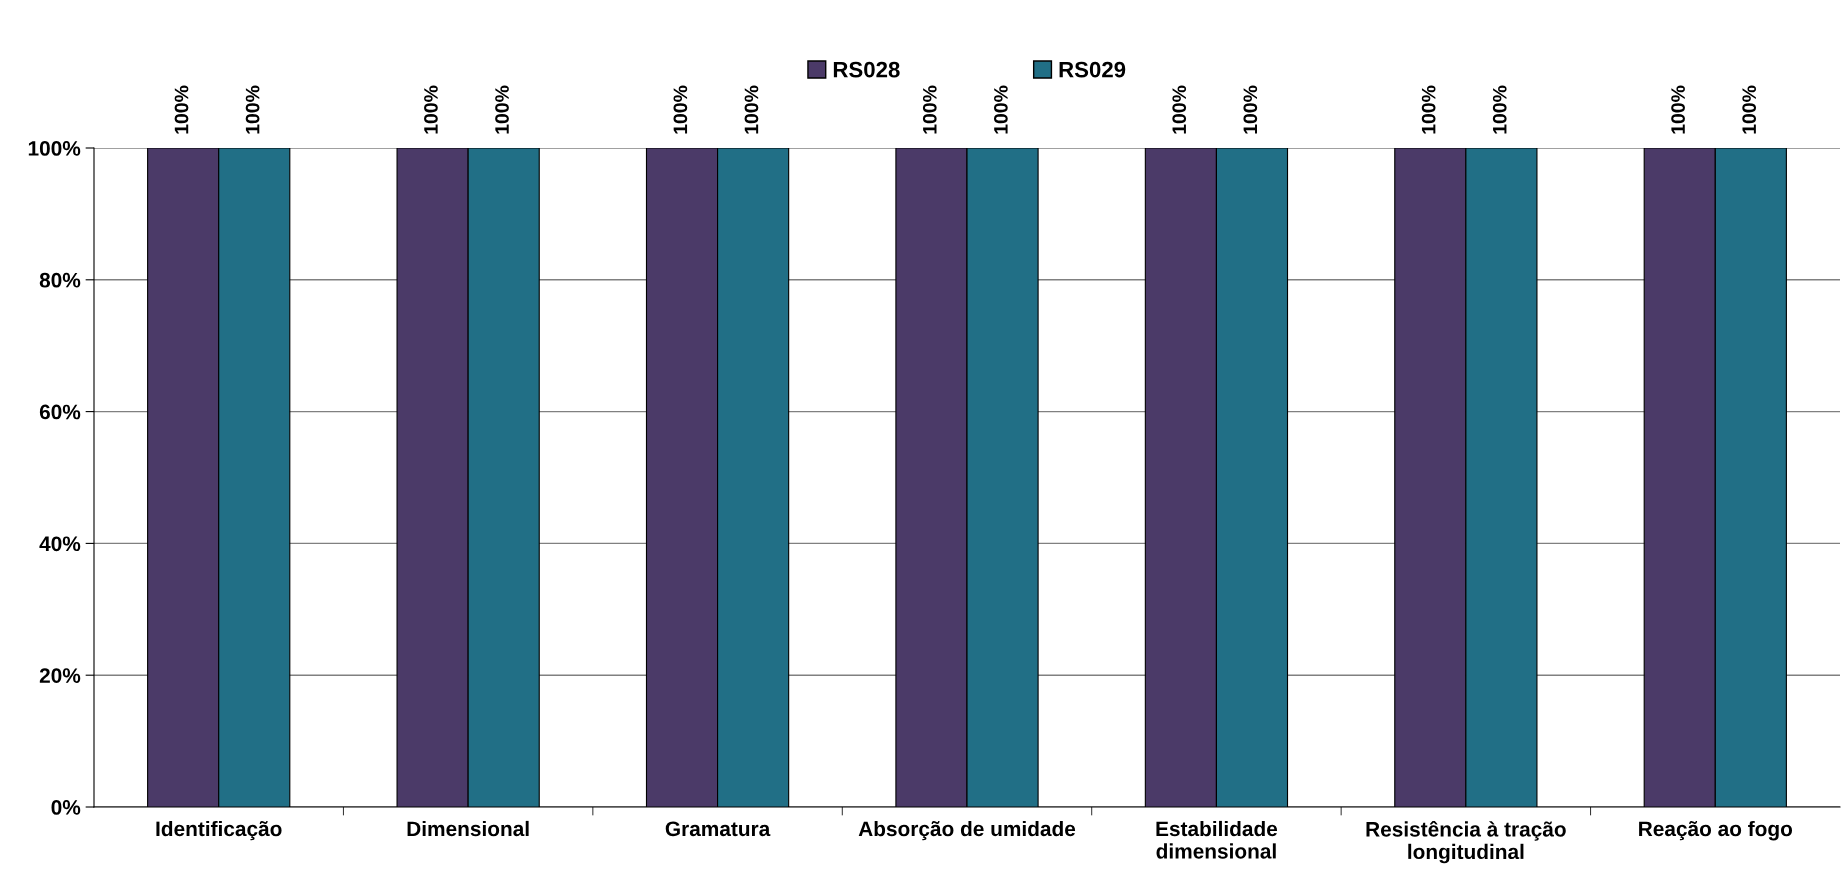  Describe the element at coordinates (60, 412) in the screenshot. I see `y-tick-label: 60%` at that location.